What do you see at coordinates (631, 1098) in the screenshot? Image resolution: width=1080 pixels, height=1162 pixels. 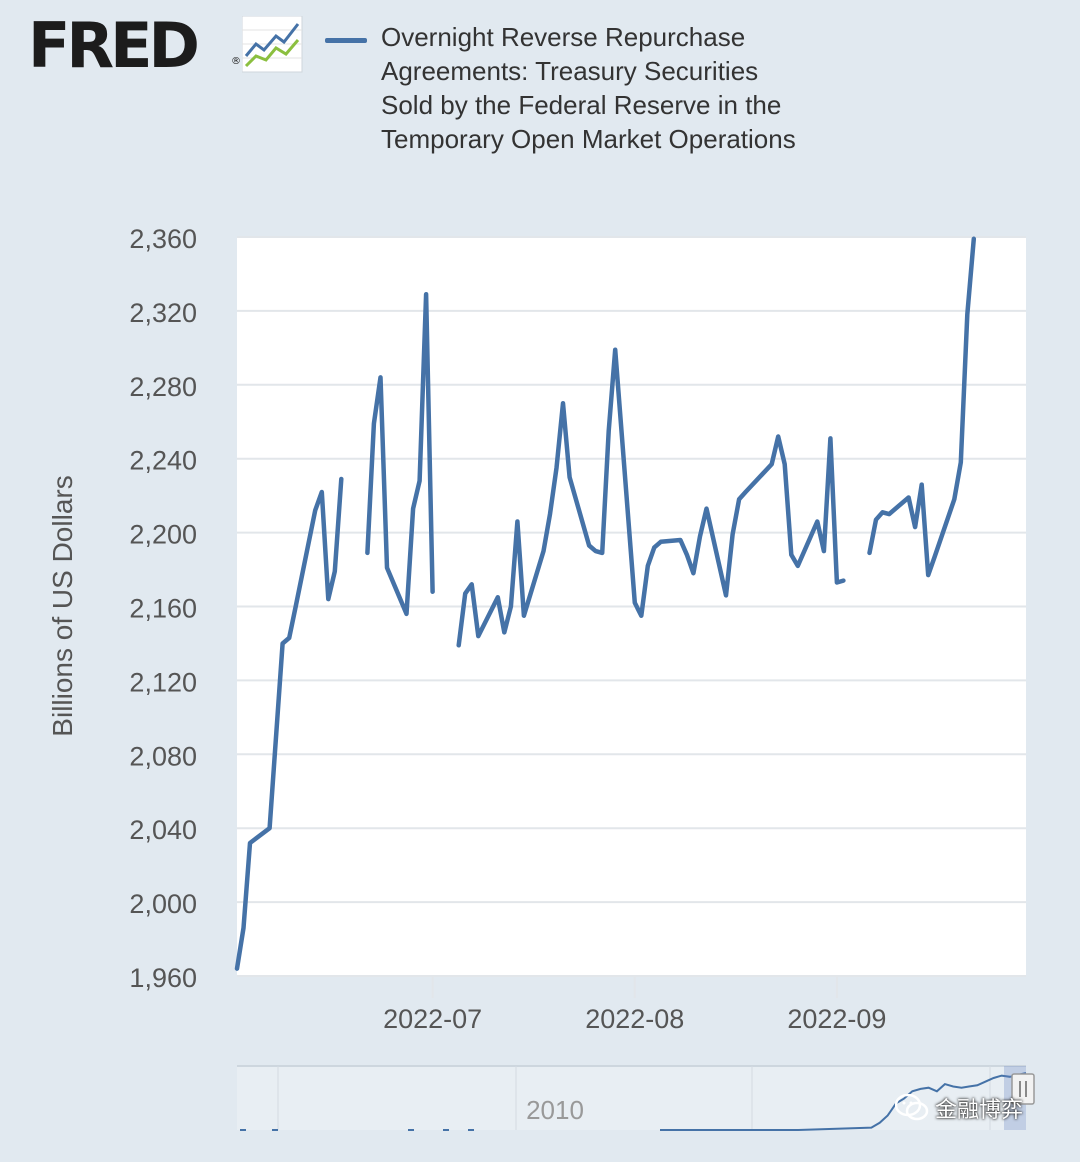 I see `navigator-panel` at bounding box center [631, 1098].